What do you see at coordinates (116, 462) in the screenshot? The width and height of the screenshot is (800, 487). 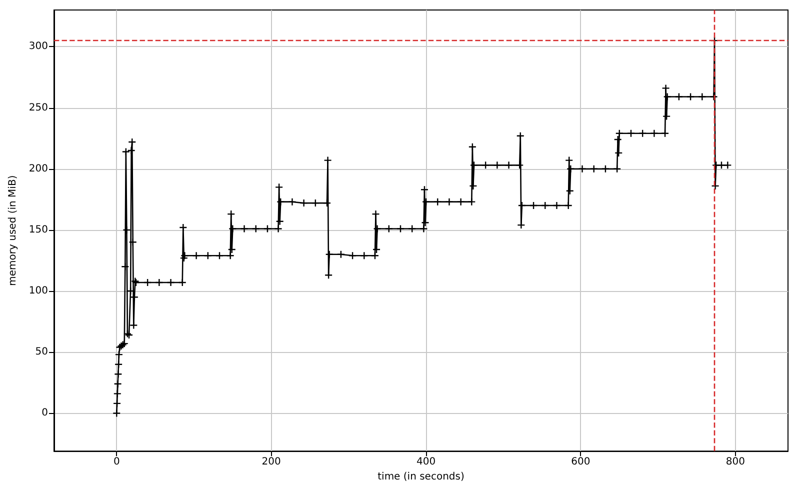 I see `x-tick-label: 0` at bounding box center [116, 462].